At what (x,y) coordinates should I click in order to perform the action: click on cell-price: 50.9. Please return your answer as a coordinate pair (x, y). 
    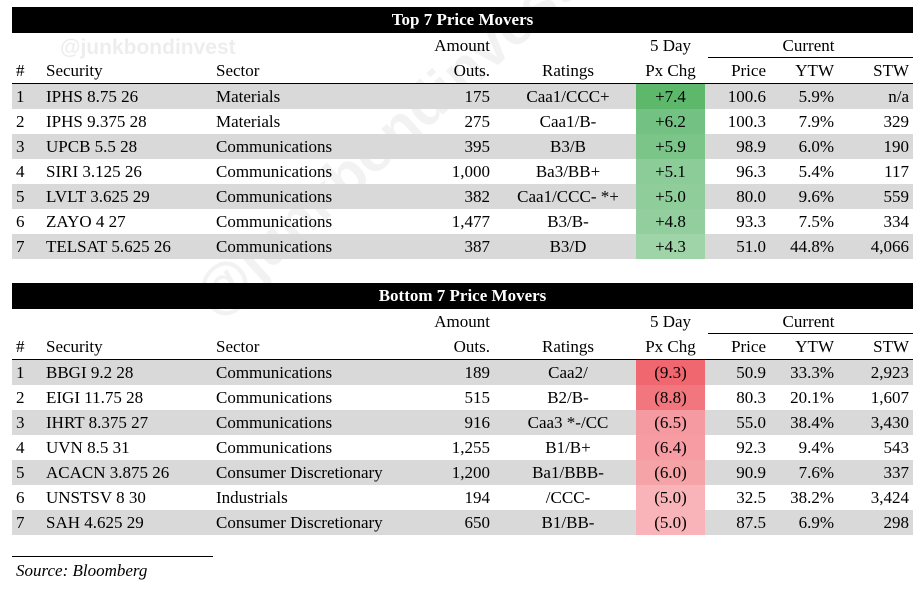
    Looking at the image, I should click on (751, 372).